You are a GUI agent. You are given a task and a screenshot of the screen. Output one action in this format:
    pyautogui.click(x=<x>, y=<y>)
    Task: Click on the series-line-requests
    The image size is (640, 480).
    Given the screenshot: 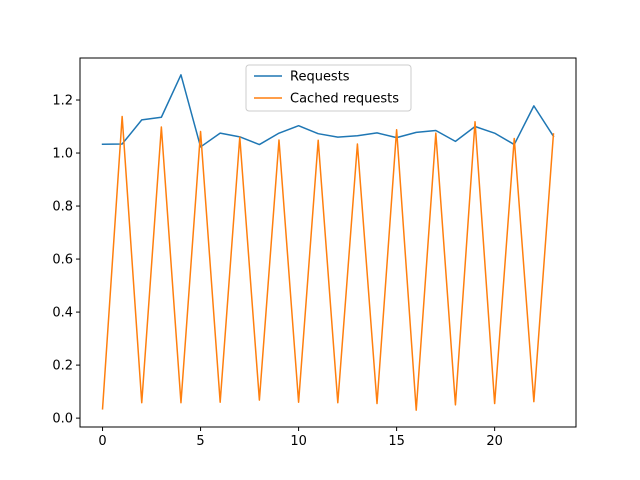 What is the action you would take?
    pyautogui.click(x=328, y=111)
    